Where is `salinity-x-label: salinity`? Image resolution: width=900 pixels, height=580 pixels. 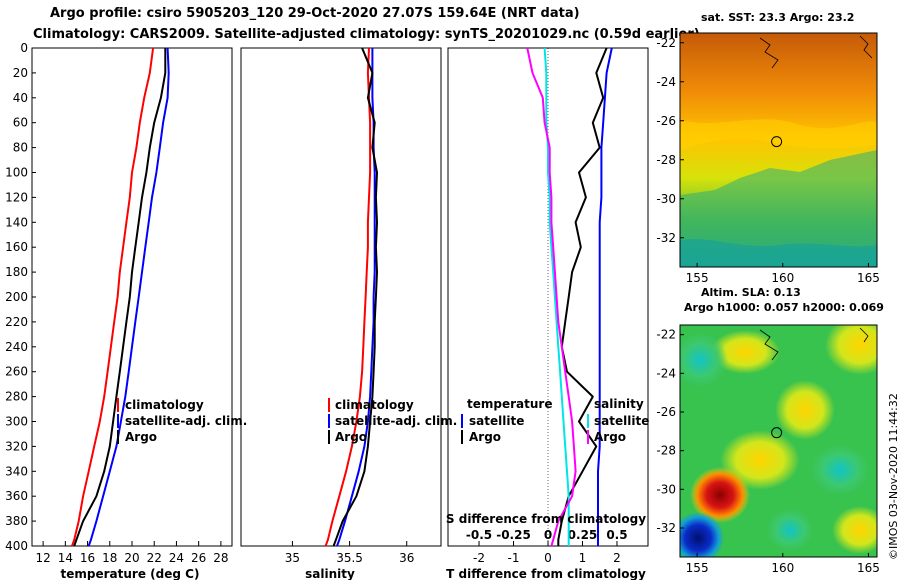
salinity-x-label: salinity is located at coordinates (330, 573).